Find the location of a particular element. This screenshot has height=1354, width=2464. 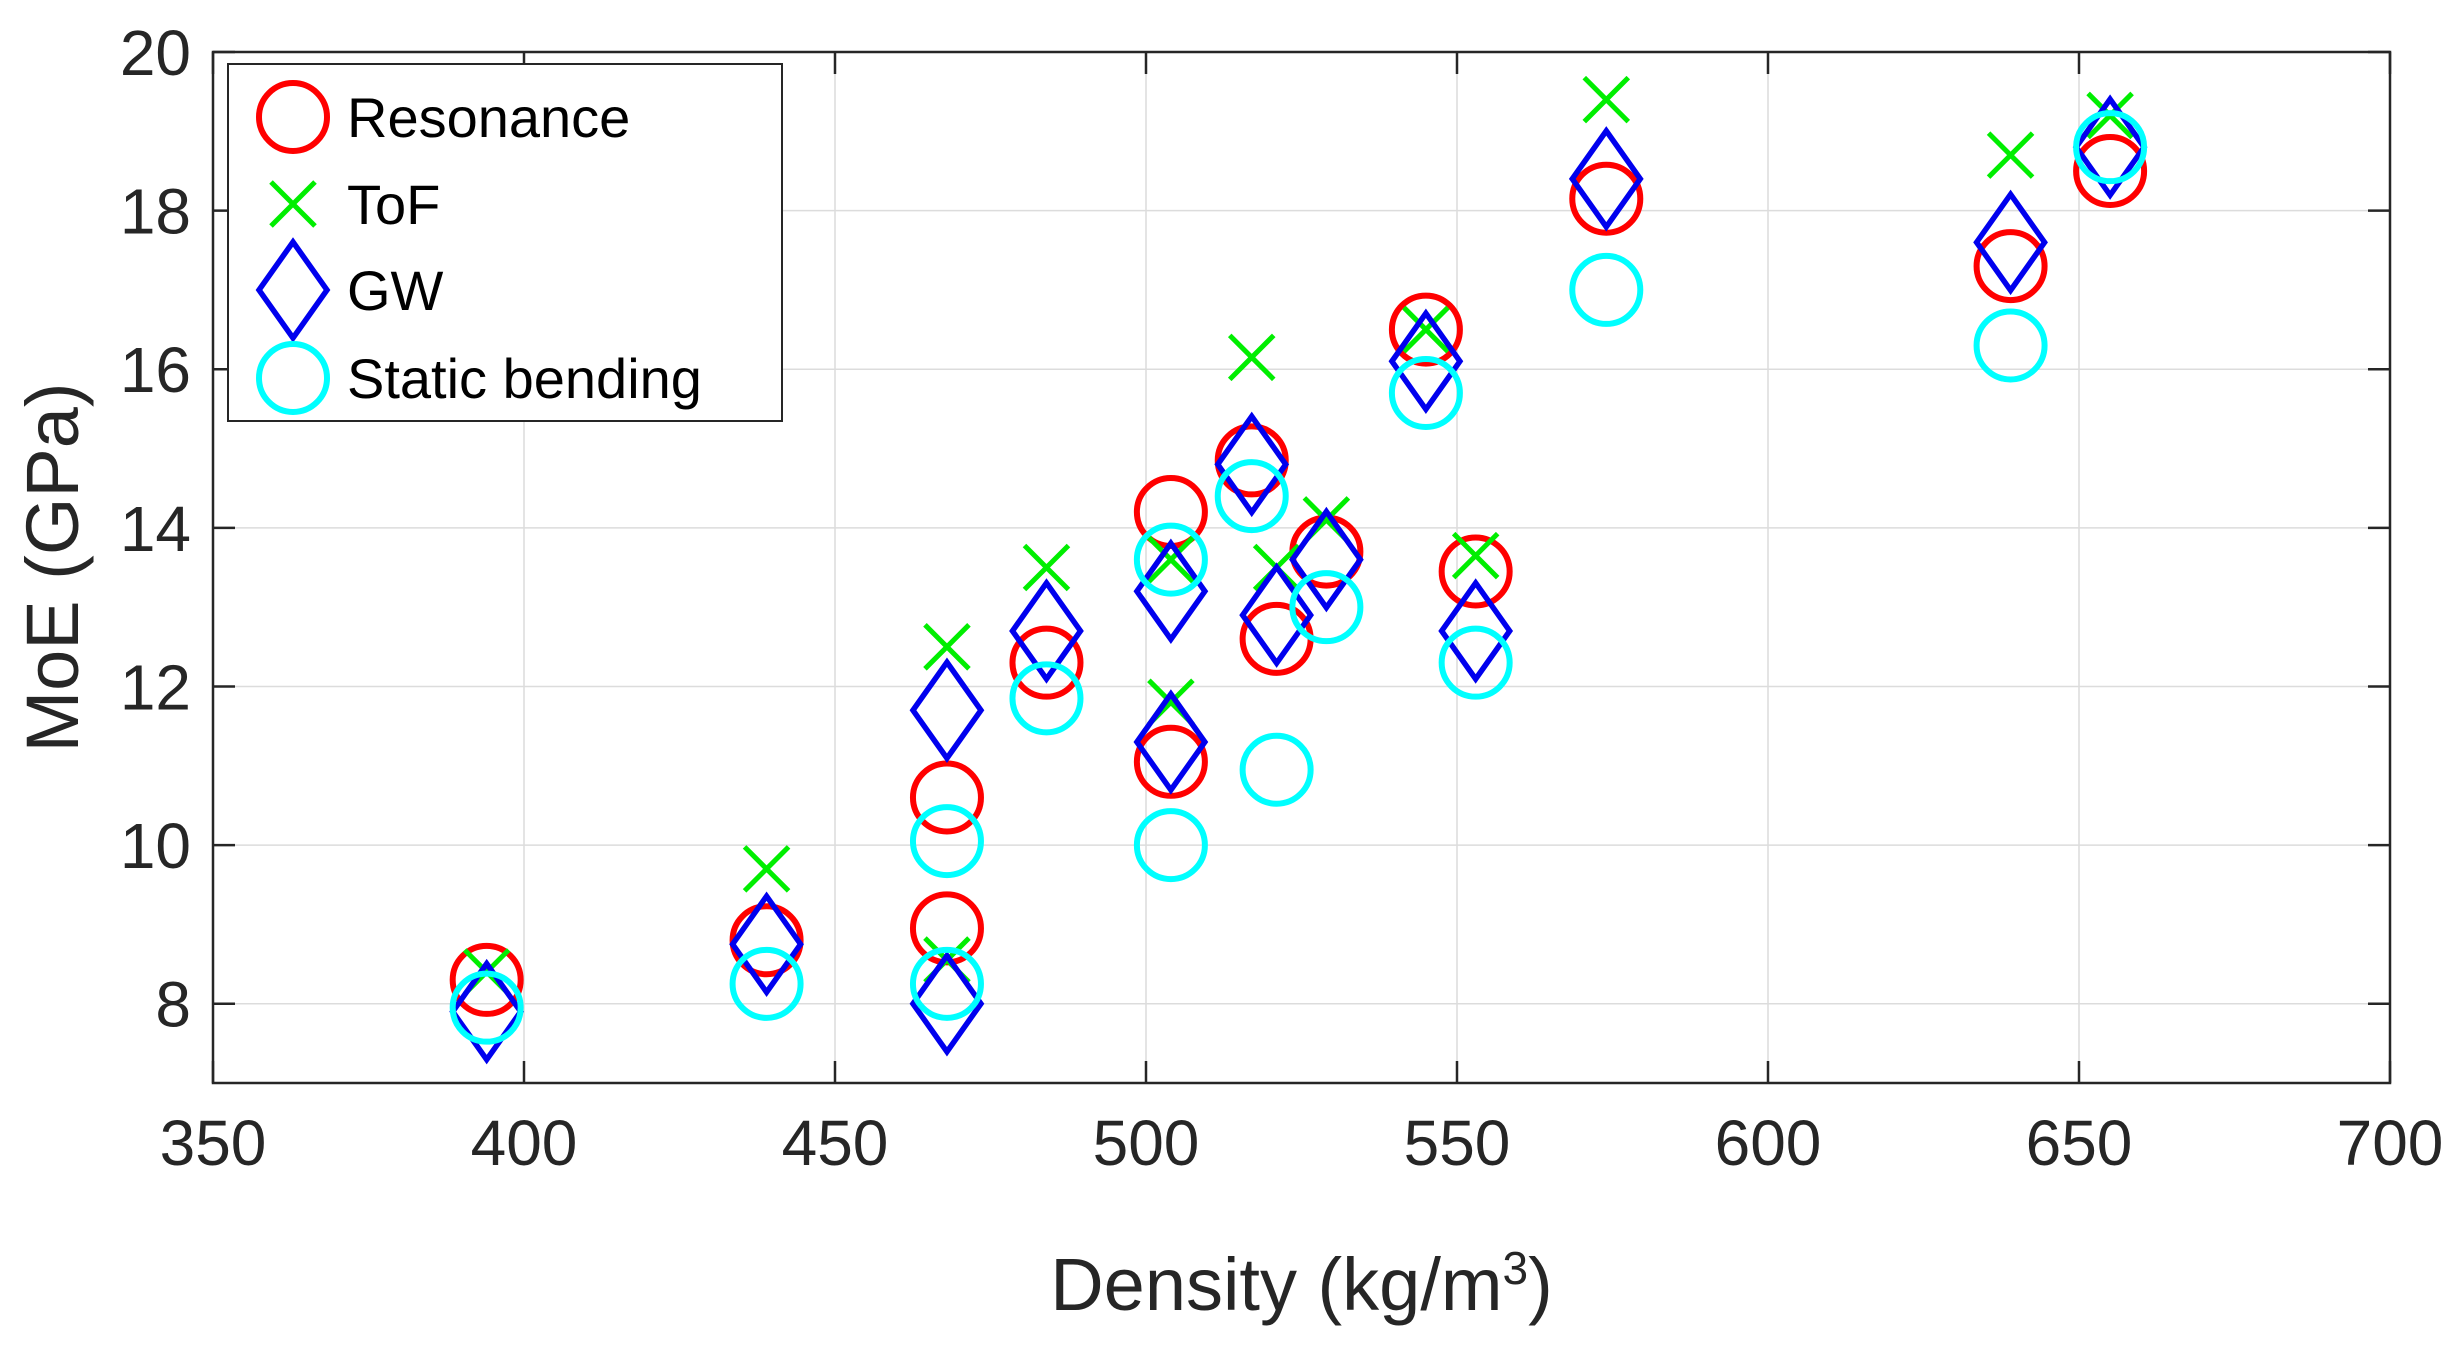

legend-marker-static-bending is located at coordinates (293, 378).